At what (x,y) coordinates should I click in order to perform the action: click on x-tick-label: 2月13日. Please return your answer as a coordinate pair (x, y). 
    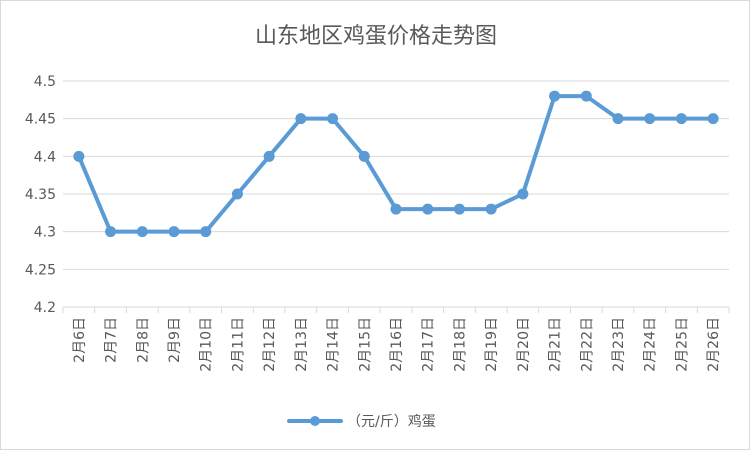
    Looking at the image, I should click on (302, 344).